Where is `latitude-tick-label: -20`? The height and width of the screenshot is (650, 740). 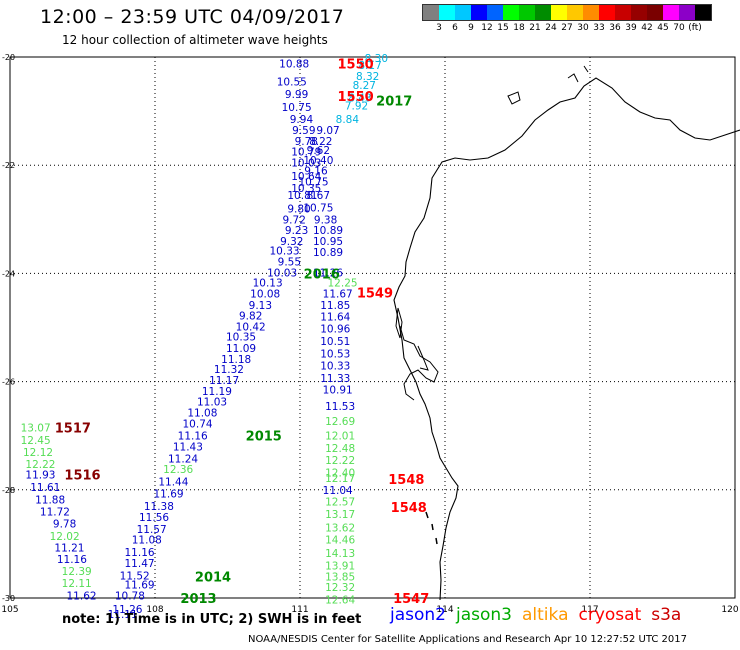 latitude-tick-label: -20 is located at coordinates (8, 57).